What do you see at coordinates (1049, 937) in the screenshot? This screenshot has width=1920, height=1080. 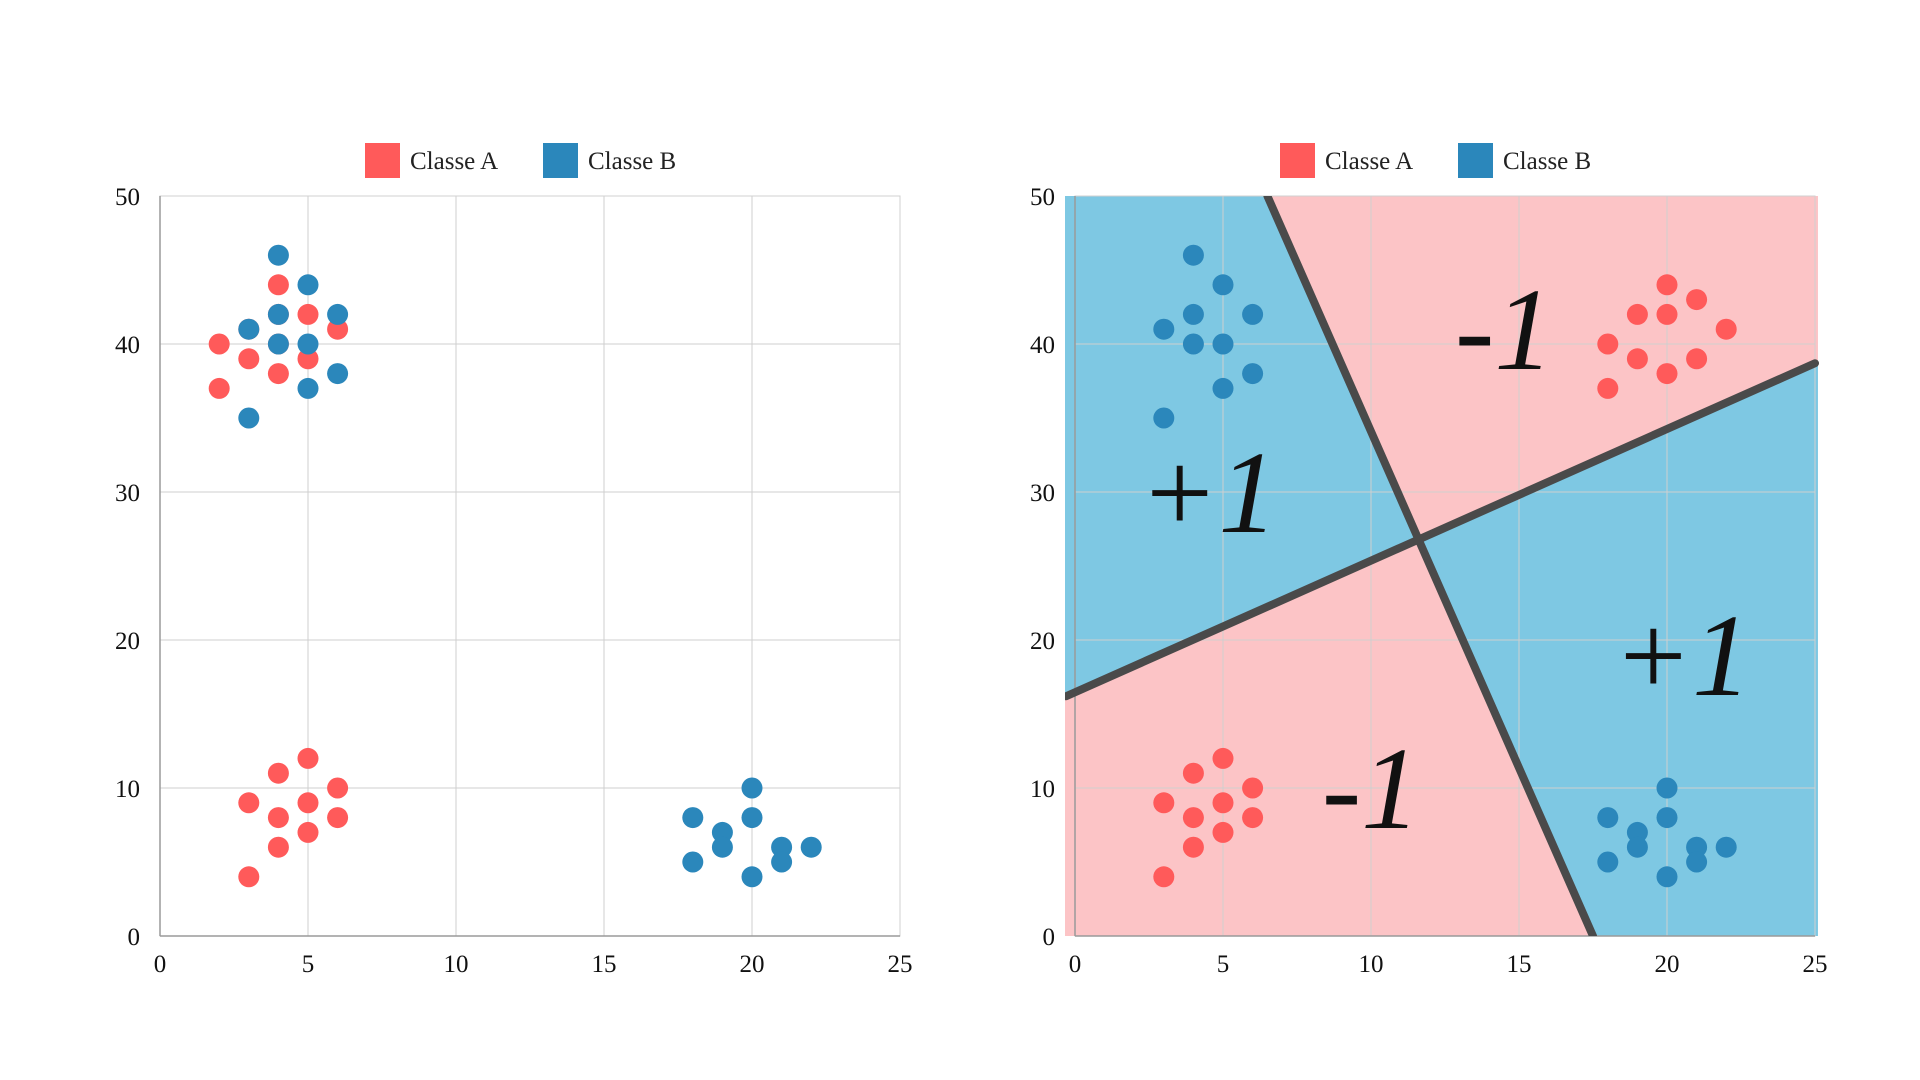 I see `y-tick-label: 0` at bounding box center [1049, 937].